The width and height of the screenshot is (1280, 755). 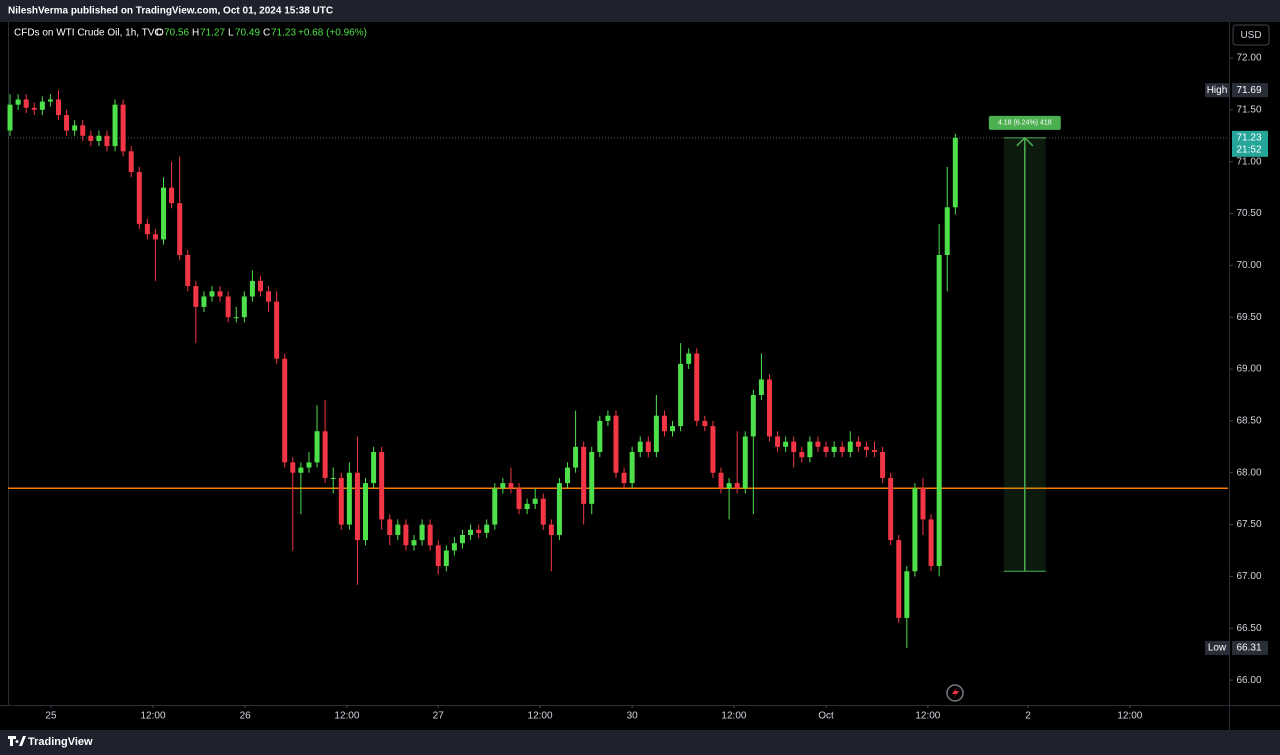 I want to click on logo-glyph, so click(x=17, y=741).